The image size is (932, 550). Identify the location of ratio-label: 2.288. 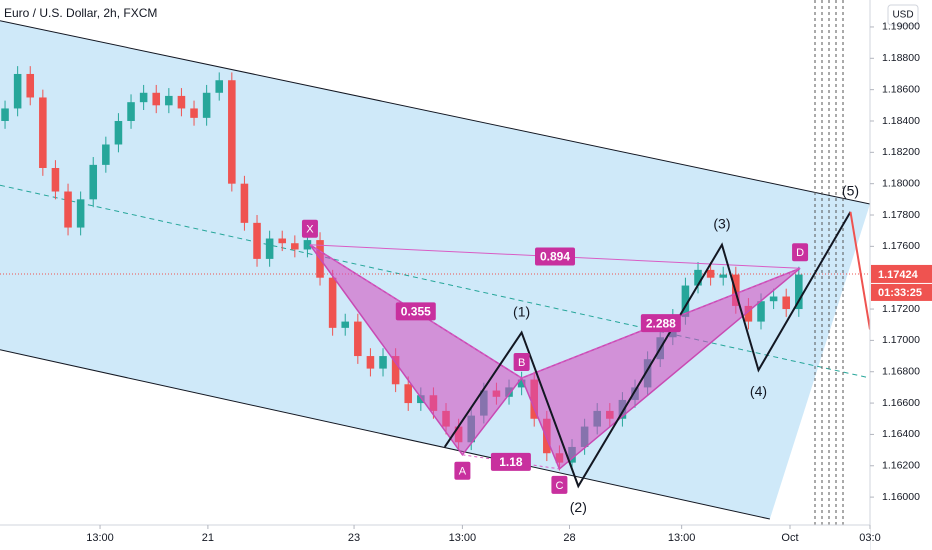
(661, 323).